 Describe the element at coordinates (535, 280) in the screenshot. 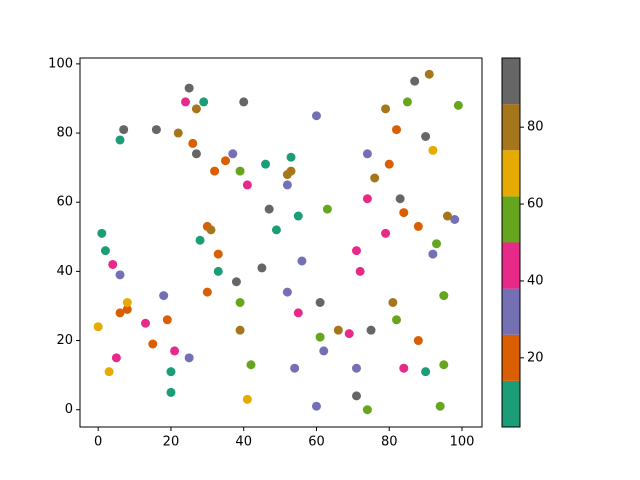

I see `colorbar-tick-label: 40` at that location.